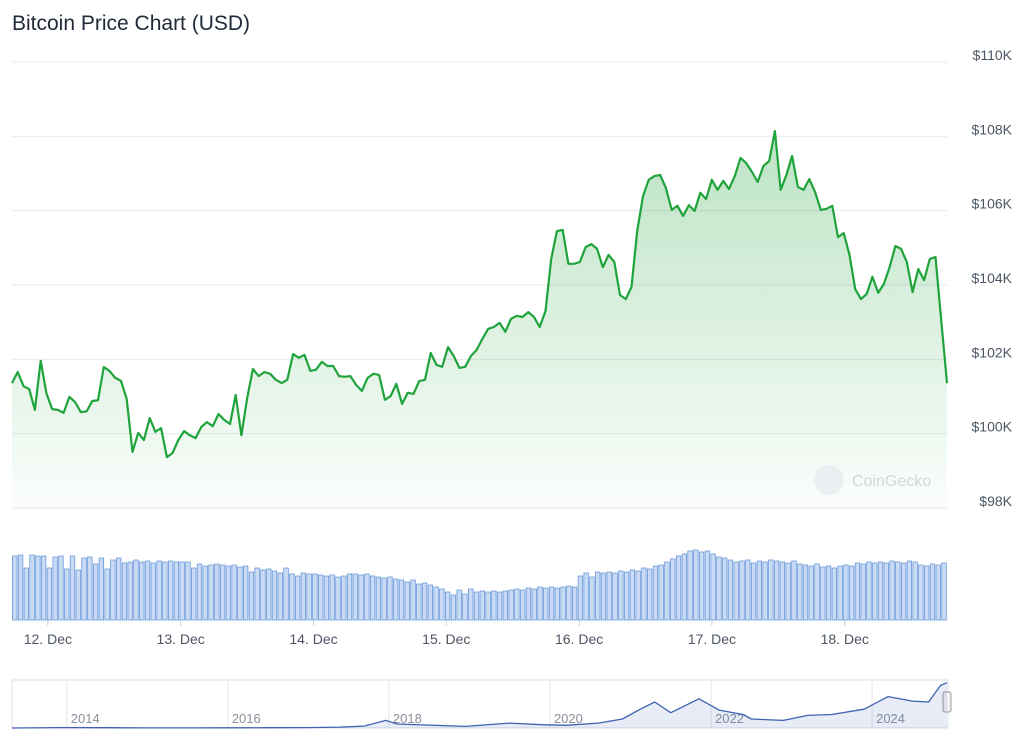  What do you see at coordinates (407, 718) in the screenshot?
I see `navigator-tick-label: 2018` at bounding box center [407, 718].